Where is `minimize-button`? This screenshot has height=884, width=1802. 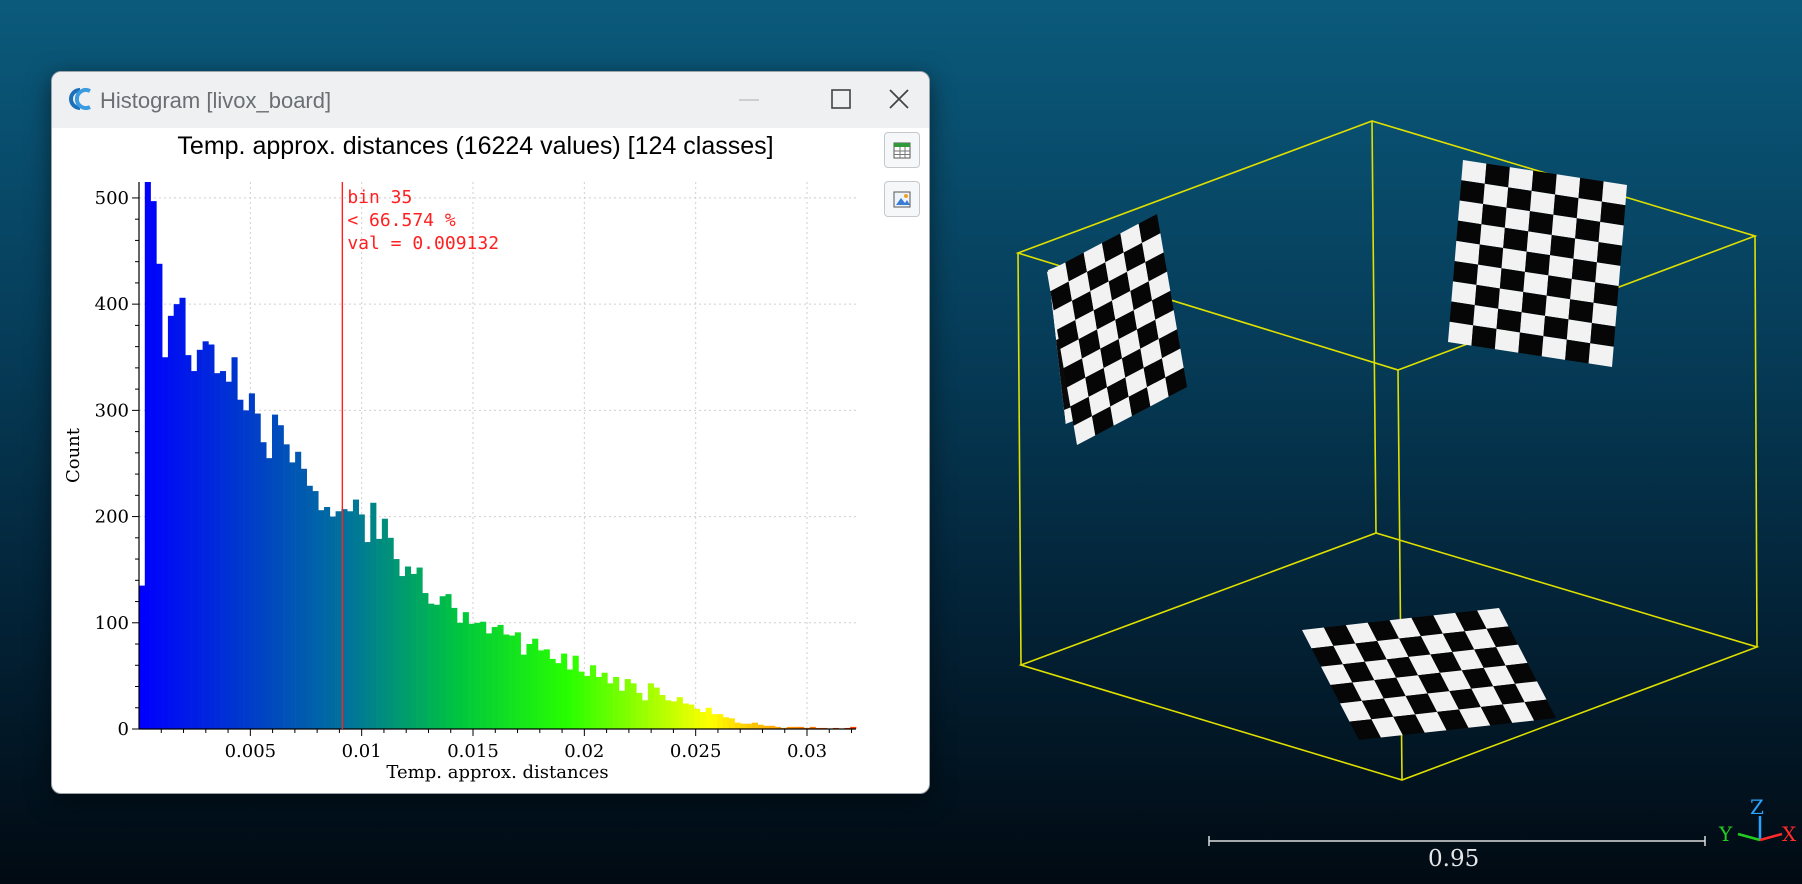 minimize-button is located at coordinates (749, 100).